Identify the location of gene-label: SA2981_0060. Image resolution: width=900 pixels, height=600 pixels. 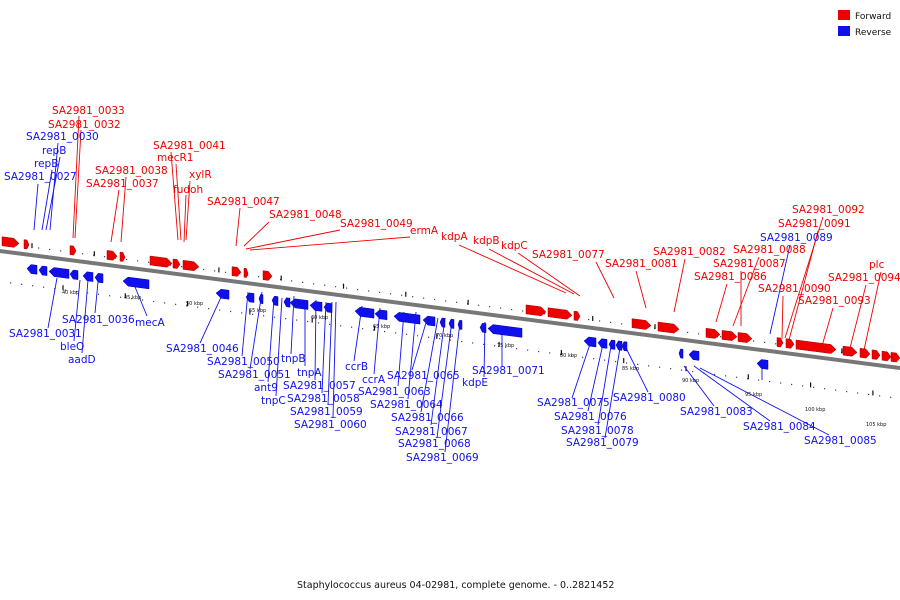
(330, 425).